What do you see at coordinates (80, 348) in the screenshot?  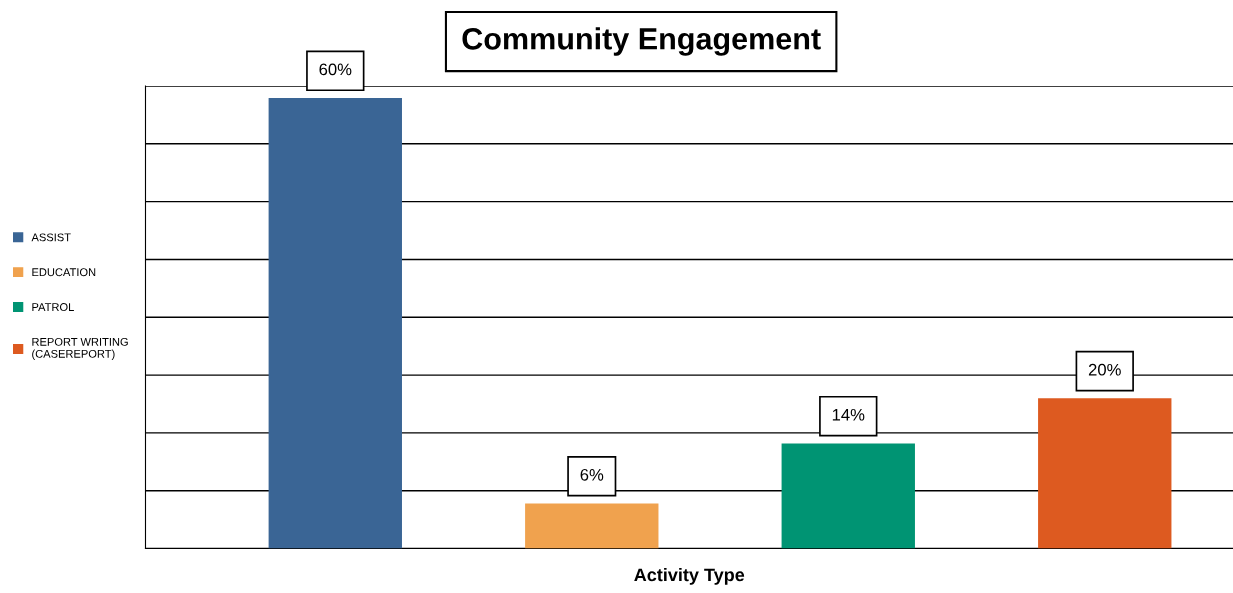 I see `legend-label: REPORT WRITING (CASEREPORT)` at bounding box center [80, 348].